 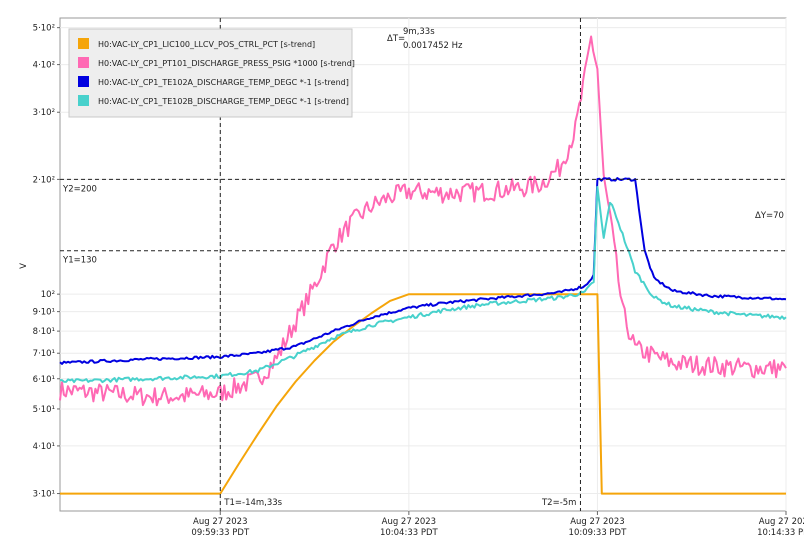 I want to click on x-tick-time: 10:09:33 PDT, so click(x=598, y=533).